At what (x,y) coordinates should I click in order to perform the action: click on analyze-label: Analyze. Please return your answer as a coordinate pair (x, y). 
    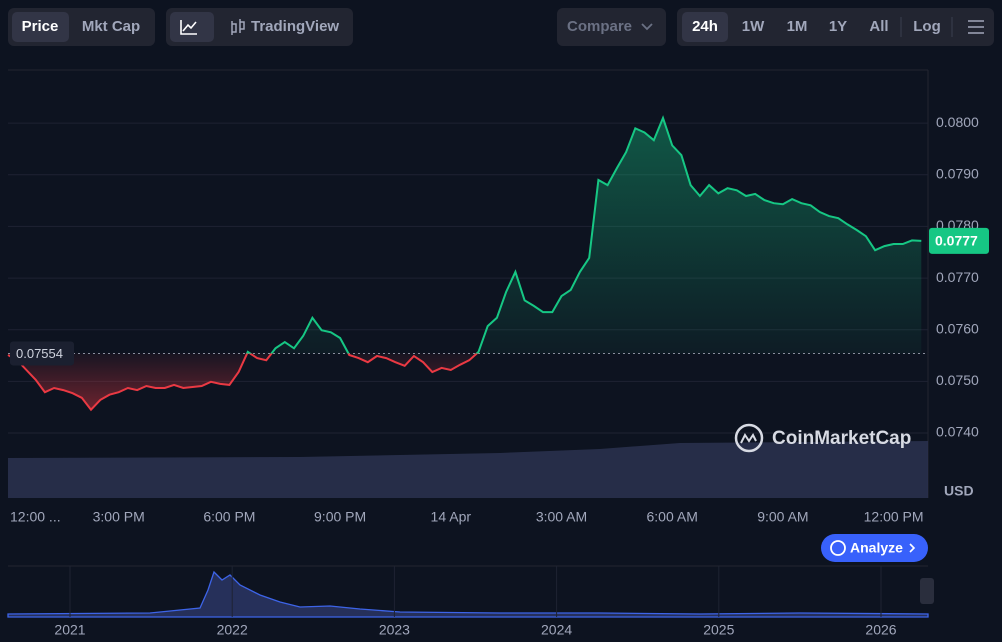
    Looking at the image, I should click on (876, 548).